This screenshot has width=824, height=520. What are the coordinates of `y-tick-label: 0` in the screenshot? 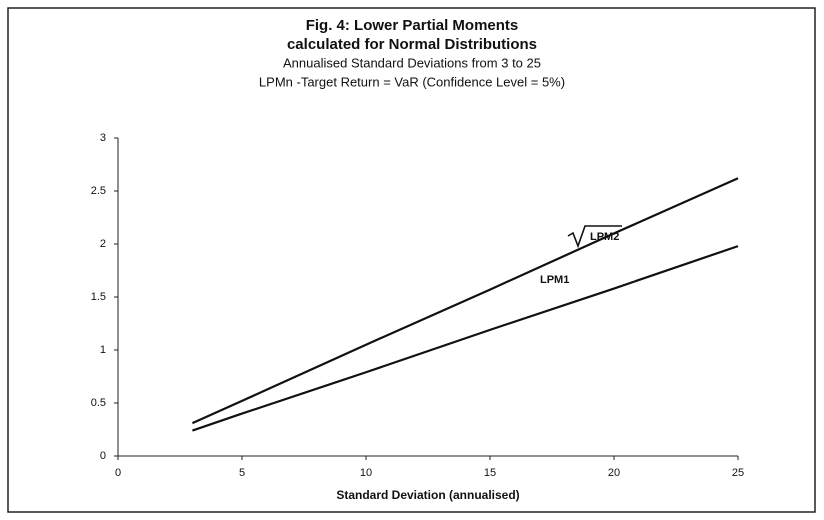 It's located at (103, 456).